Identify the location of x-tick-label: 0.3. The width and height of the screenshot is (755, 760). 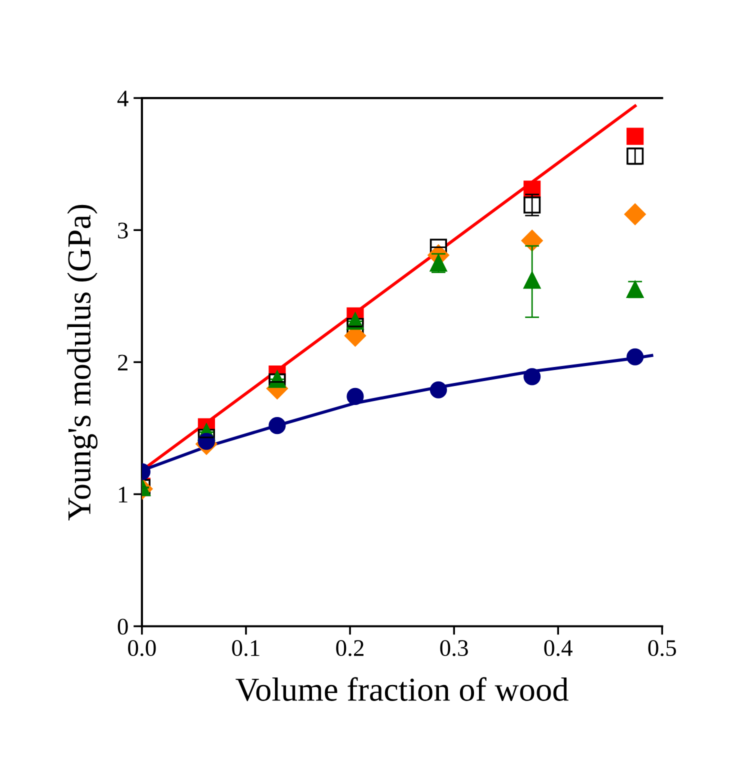
(454, 648).